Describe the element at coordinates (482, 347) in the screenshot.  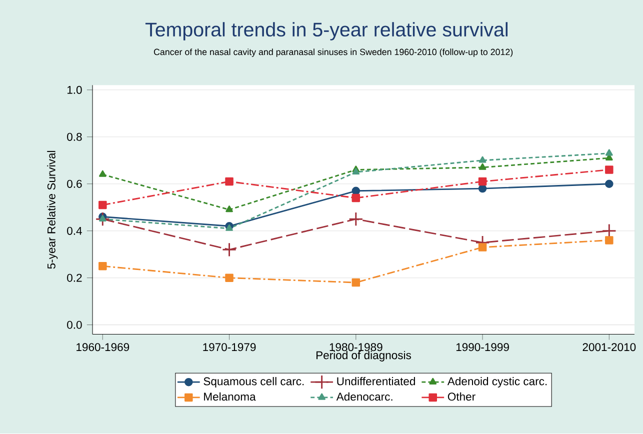
I see `x-tick-label: 1990-1999` at that location.